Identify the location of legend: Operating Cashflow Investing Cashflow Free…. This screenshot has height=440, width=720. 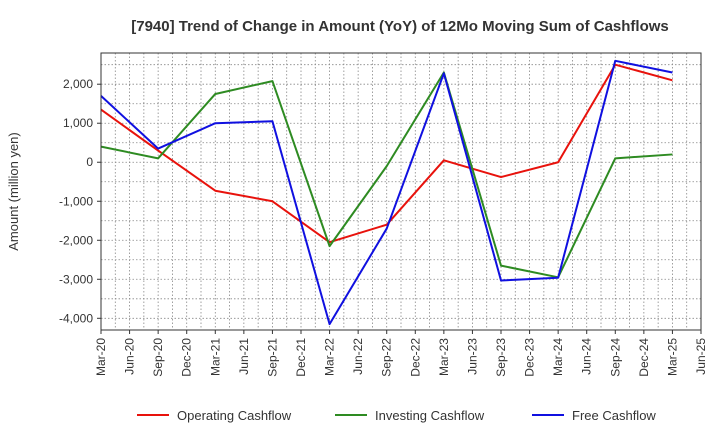
(396, 415).